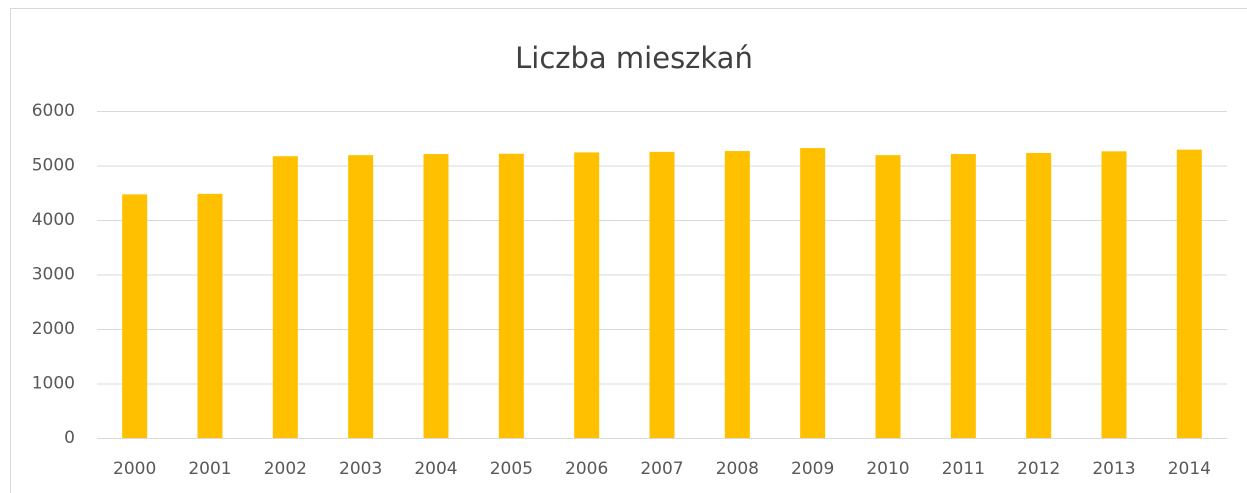 The image size is (1247, 493). What do you see at coordinates (53, 275) in the screenshot?
I see `y-tick-label: 3000` at bounding box center [53, 275].